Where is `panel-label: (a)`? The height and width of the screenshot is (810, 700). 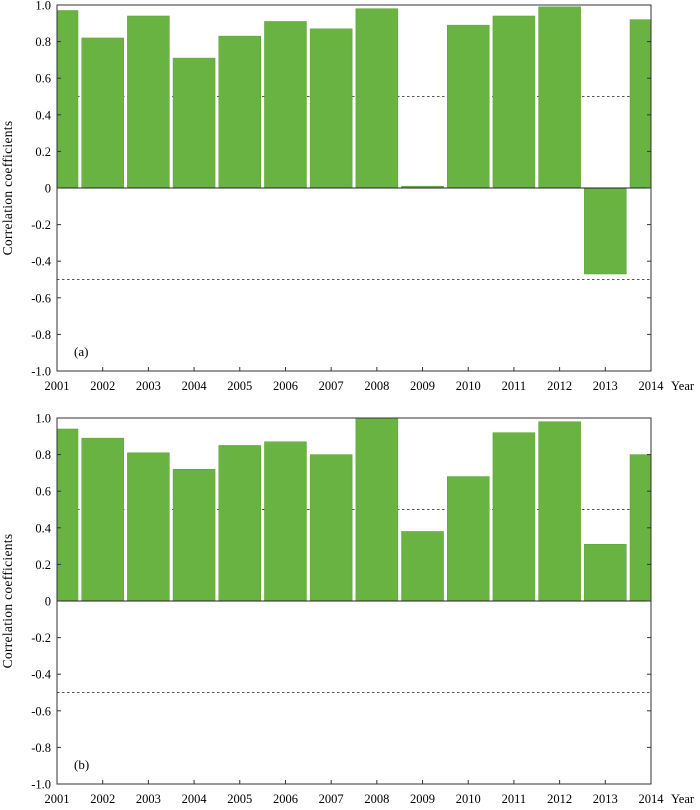 panel-label: (a) is located at coordinates (81, 351).